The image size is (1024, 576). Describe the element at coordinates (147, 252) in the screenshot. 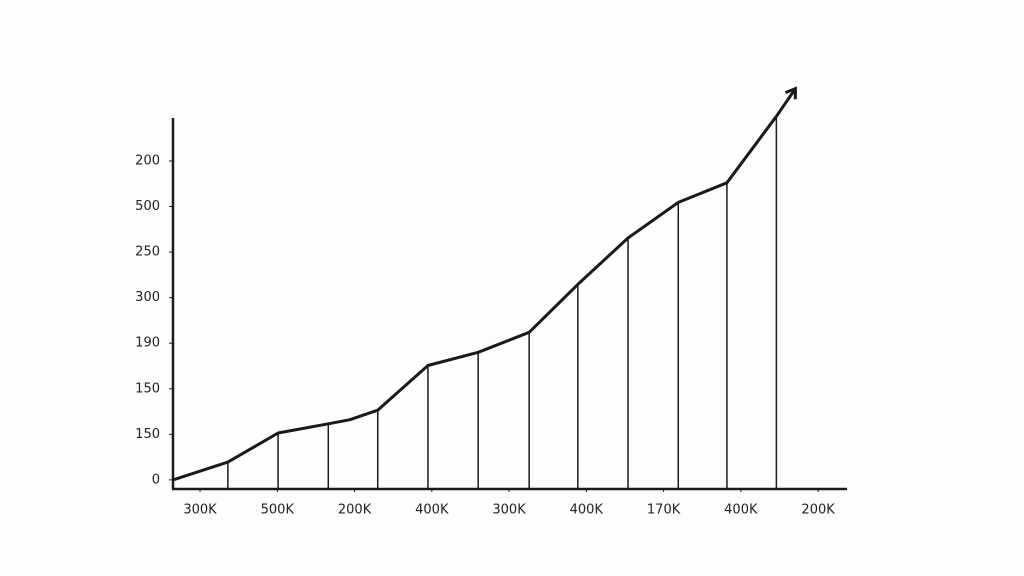

I see `y-tick-label: 250` at that location.